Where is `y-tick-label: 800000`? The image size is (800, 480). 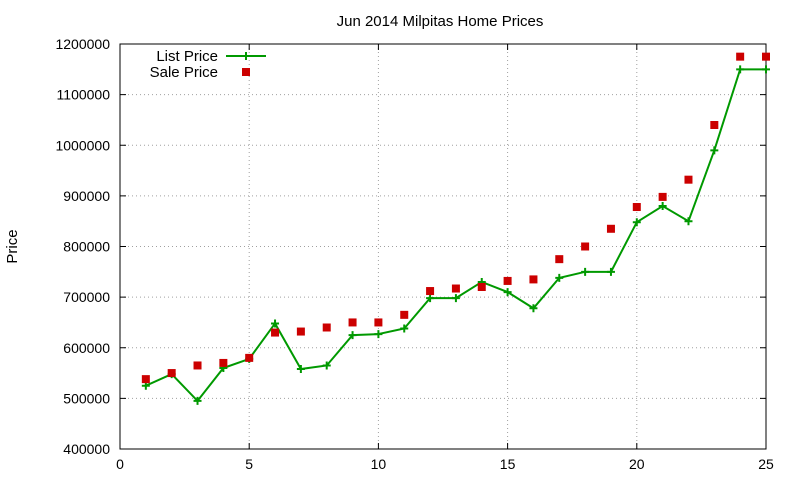
y-tick-label: 800000 is located at coordinates (86, 247).